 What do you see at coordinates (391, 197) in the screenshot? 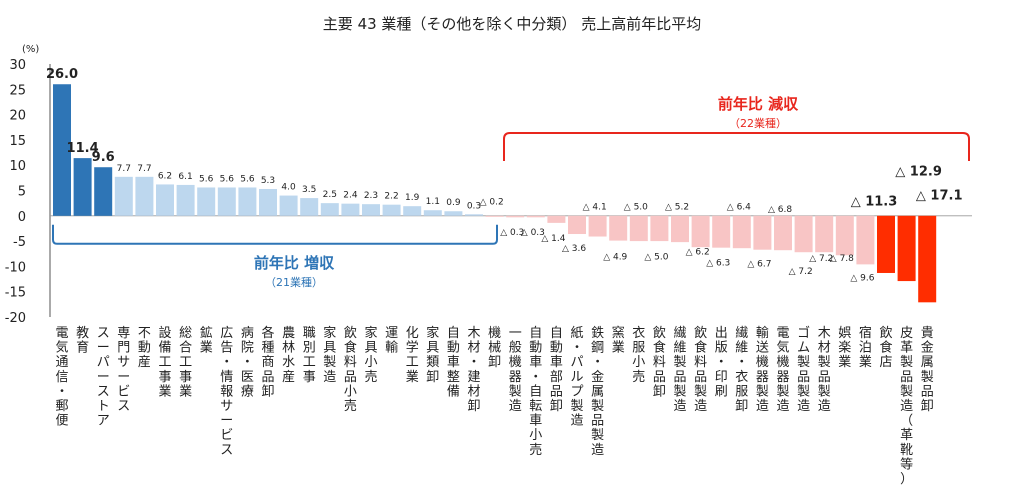
I see `value-label: 2.2` at bounding box center [391, 197].